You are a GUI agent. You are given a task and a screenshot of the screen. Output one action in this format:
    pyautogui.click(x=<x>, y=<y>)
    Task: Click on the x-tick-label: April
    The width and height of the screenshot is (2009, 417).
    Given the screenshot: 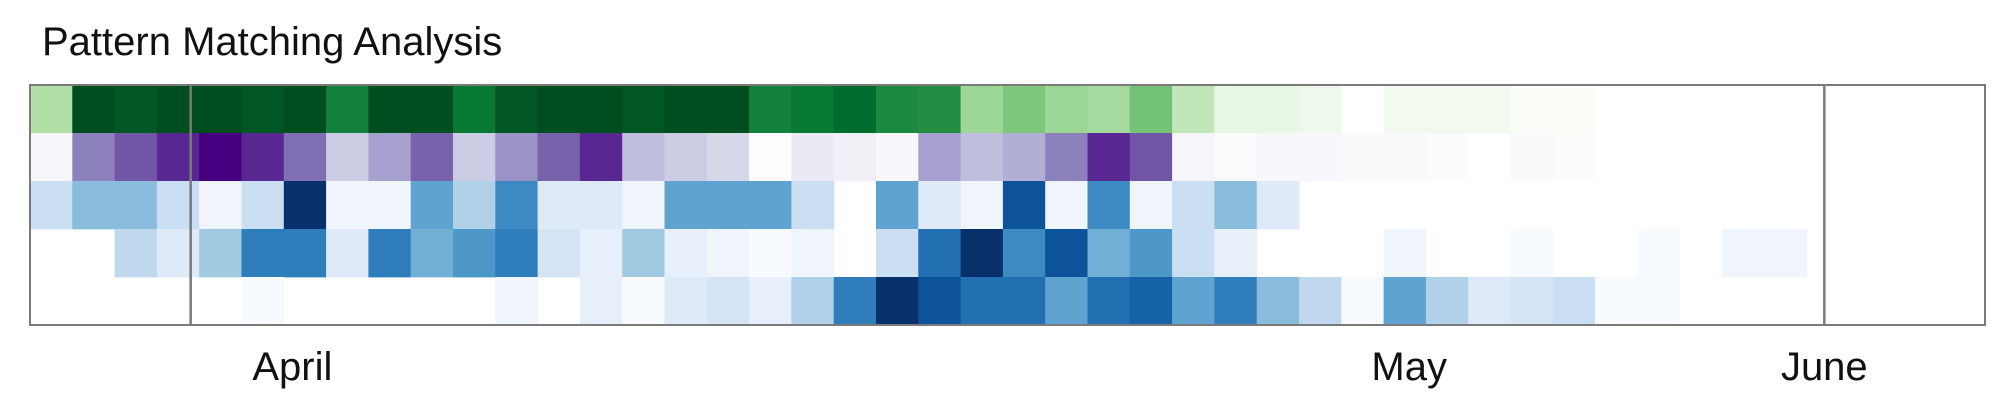 What is the action you would take?
    pyautogui.click(x=292, y=367)
    